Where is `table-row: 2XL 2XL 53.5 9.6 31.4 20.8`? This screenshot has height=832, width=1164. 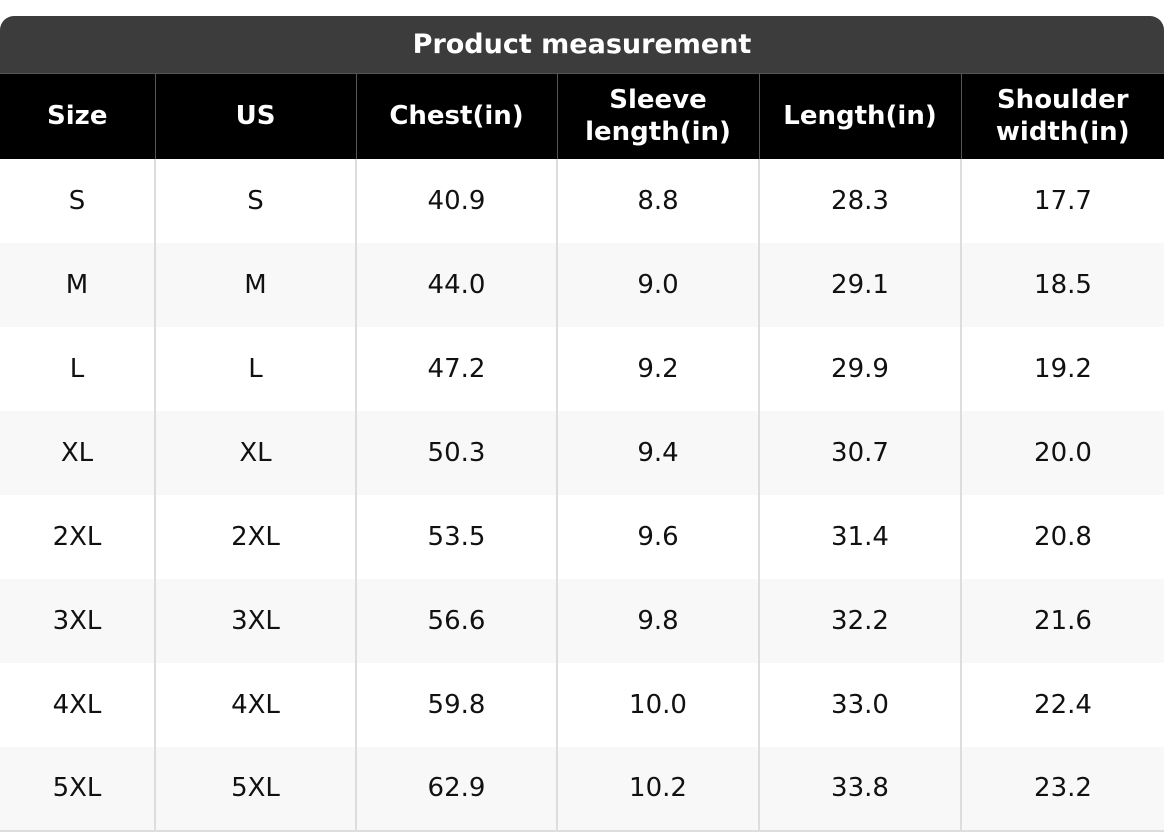
table-row: 2XL 2XL 53.5 9.6 31.4 20.8 is located at coordinates (582, 536).